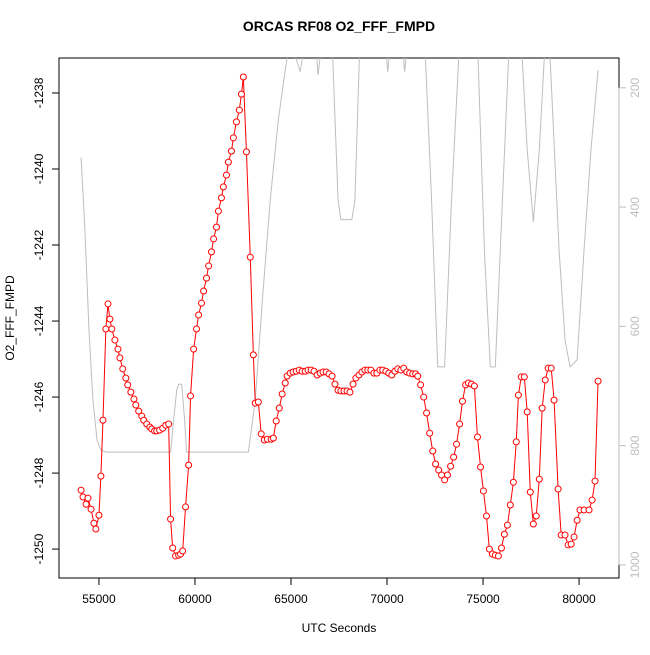 This screenshot has height=655, width=650. Describe the element at coordinates (39, 168) in the screenshot. I see `y-tick-label: -1240` at that location.